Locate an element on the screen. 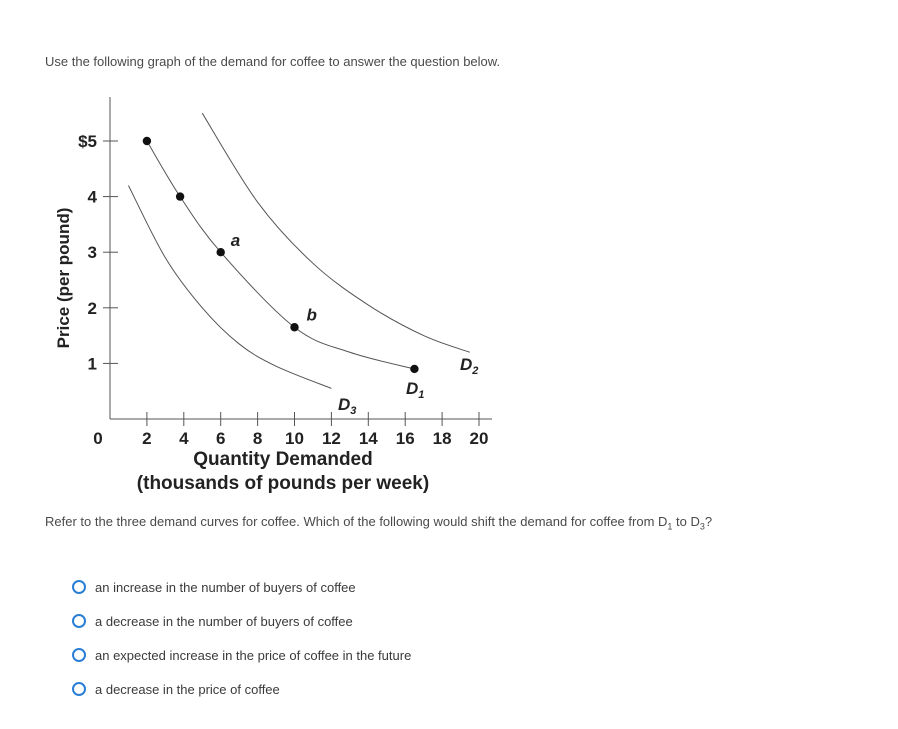 This screenshot has height=729, width=898. point-label-a: a is located at coordinates (235, 240).